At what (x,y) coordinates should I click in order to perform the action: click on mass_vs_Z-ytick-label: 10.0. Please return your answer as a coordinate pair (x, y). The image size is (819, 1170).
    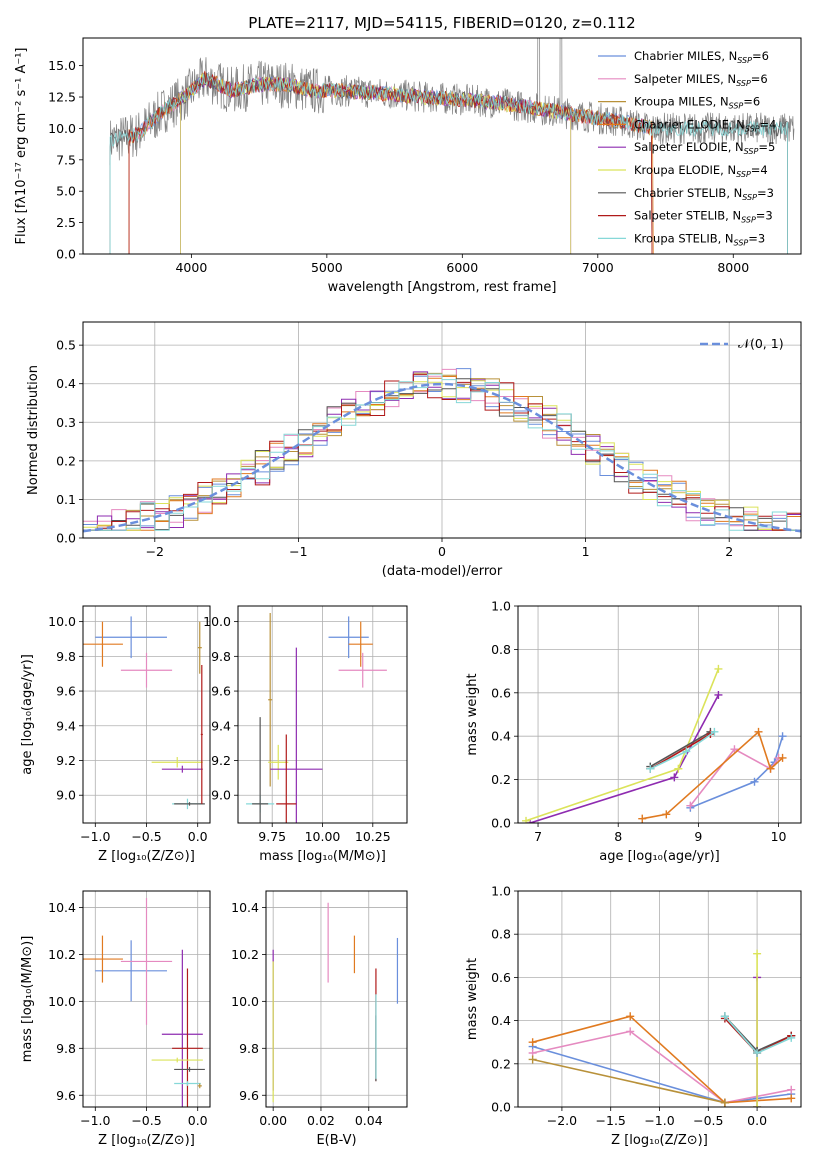
    Looking at the image, I should click on (62, 1001).